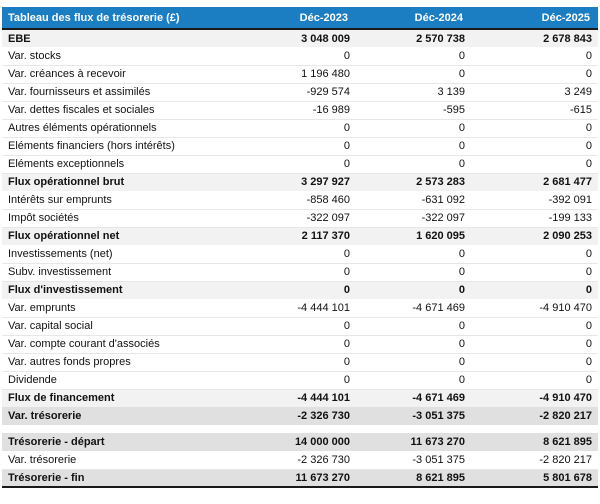  What do you see at coordinates (300, 254) in the screenshot?
I see `table-row: Investissements (net) 0 0 0` at bounding box center [300, 254].